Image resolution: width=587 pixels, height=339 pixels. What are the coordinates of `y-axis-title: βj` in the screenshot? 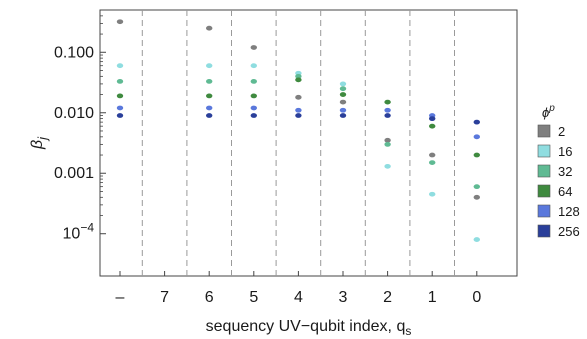 It's located at (39, 143).